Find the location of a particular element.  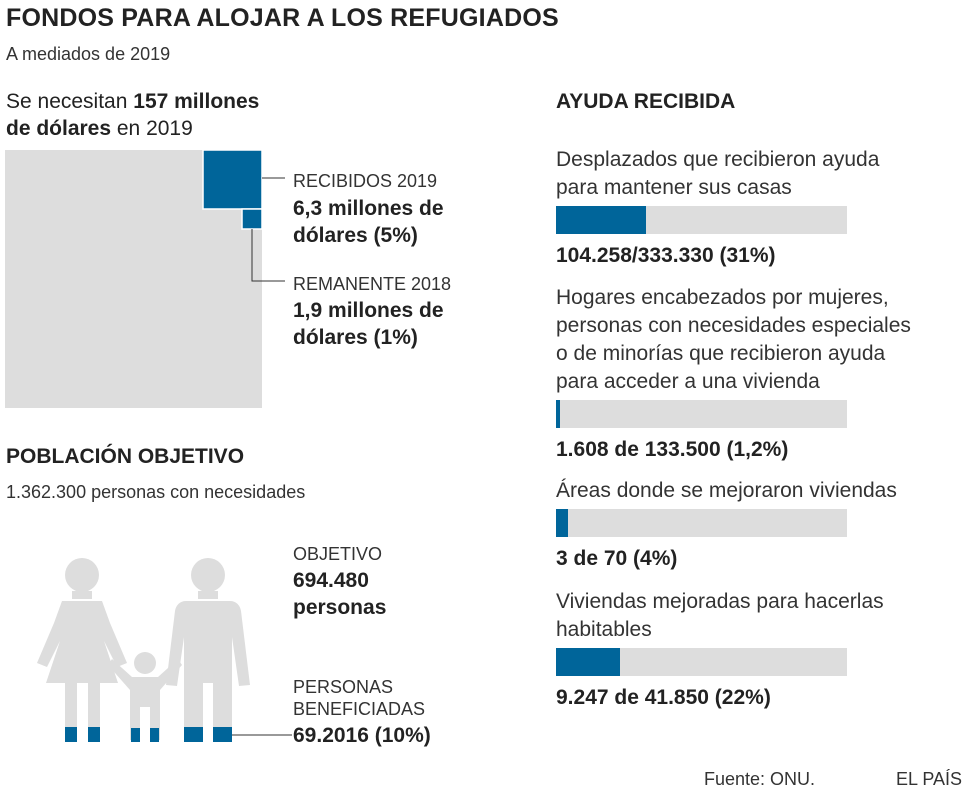

child-left-foot is located at coordinates (135, 735).